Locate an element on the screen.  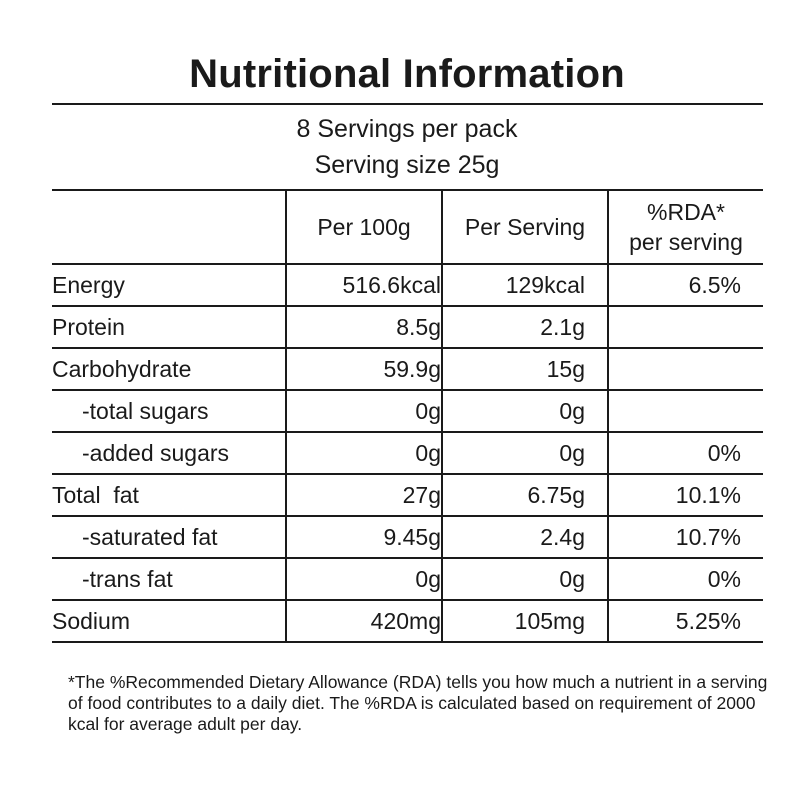
page-title: Nutritional Information is located at coordinates (400, 74).